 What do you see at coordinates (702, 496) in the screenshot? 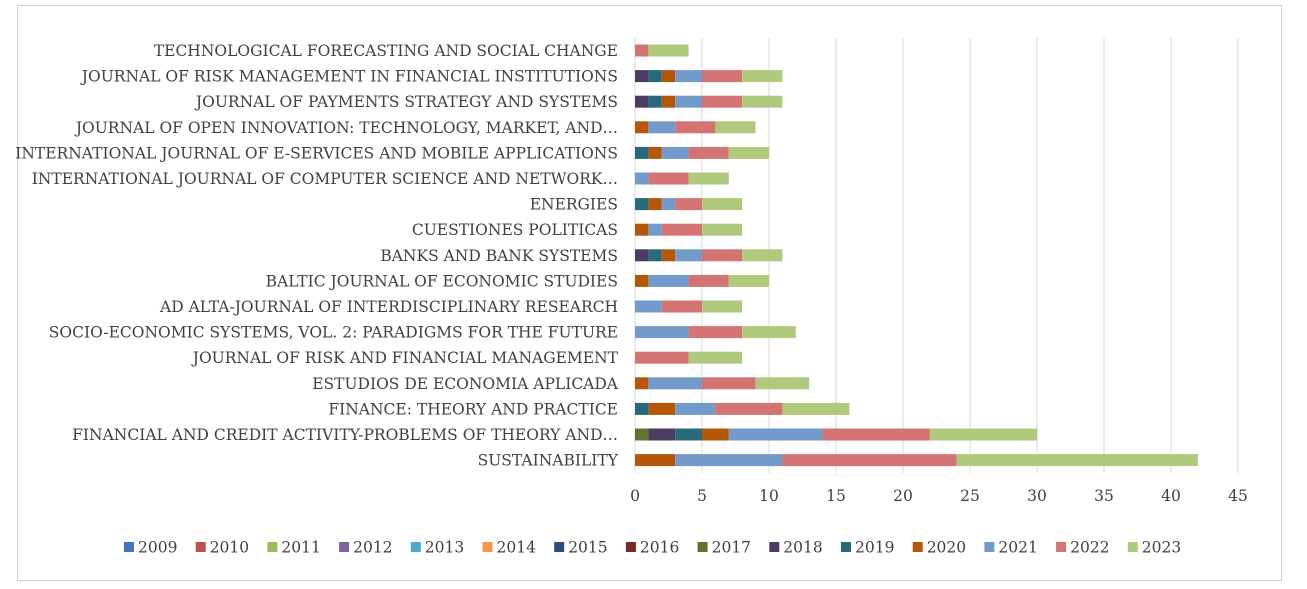
I see `x-tick-label: 5` at bounding box center [702, 496].